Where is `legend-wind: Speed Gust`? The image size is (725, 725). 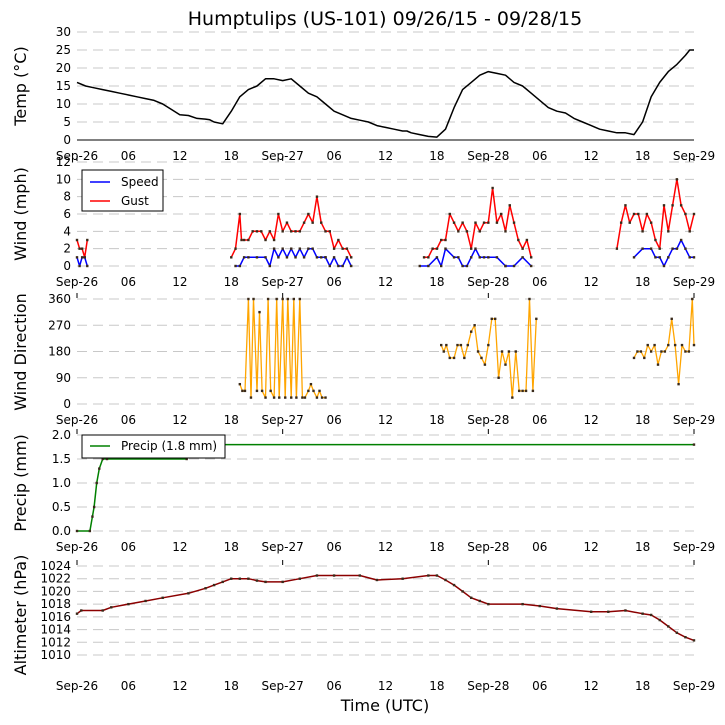 legend-wind: Speed Gust is located at coordinates (122, 190).